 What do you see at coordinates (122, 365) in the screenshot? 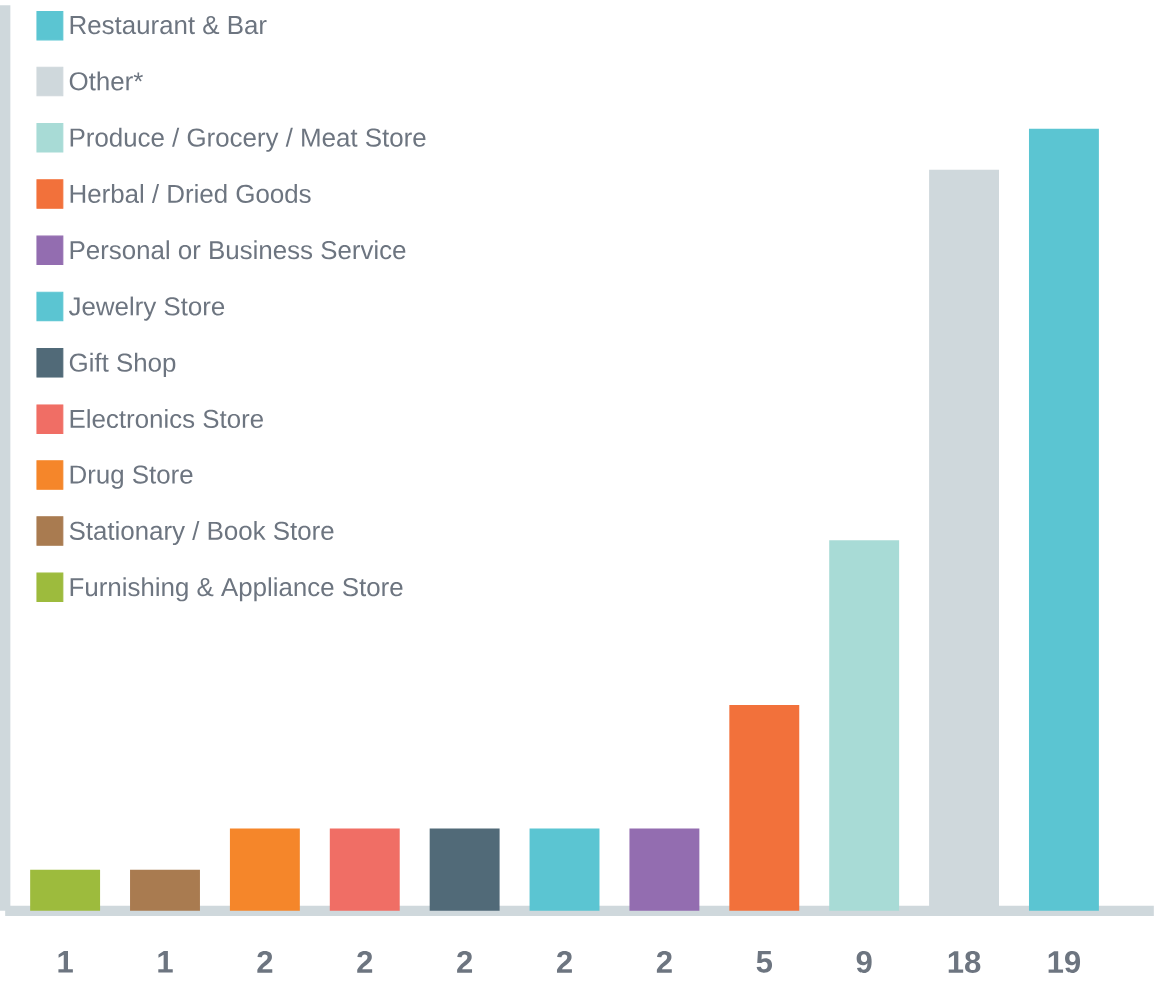
I see `legend-label: Gift Shop` at bounding box center [122, 365].